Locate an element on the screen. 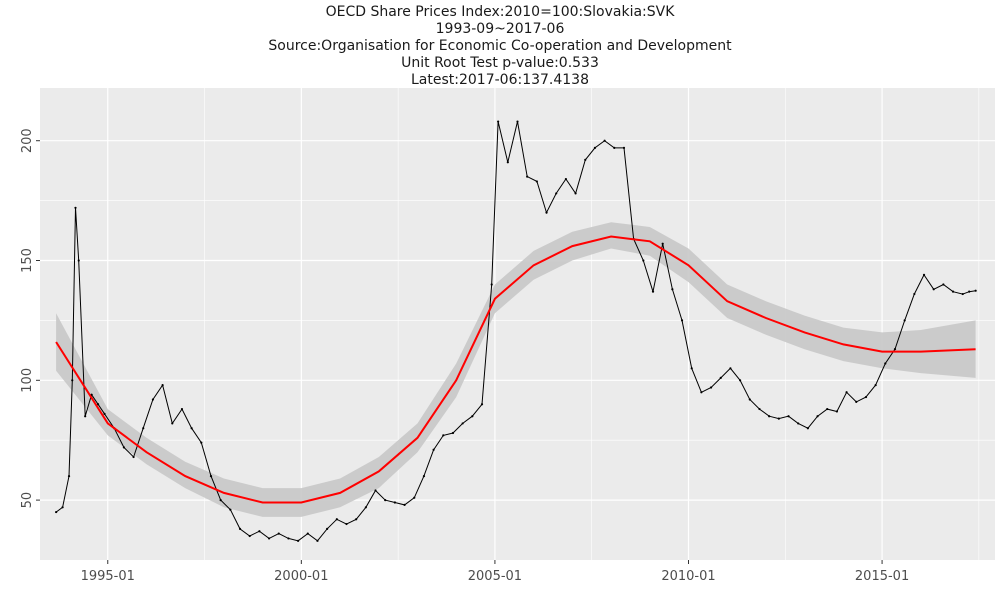 Image resolution: width=1000 pixels, height=600 pixels. x-axis: 1995-01 2000-01 2005-01 2010-01 2015-01 is located at coordinates (495, 572).